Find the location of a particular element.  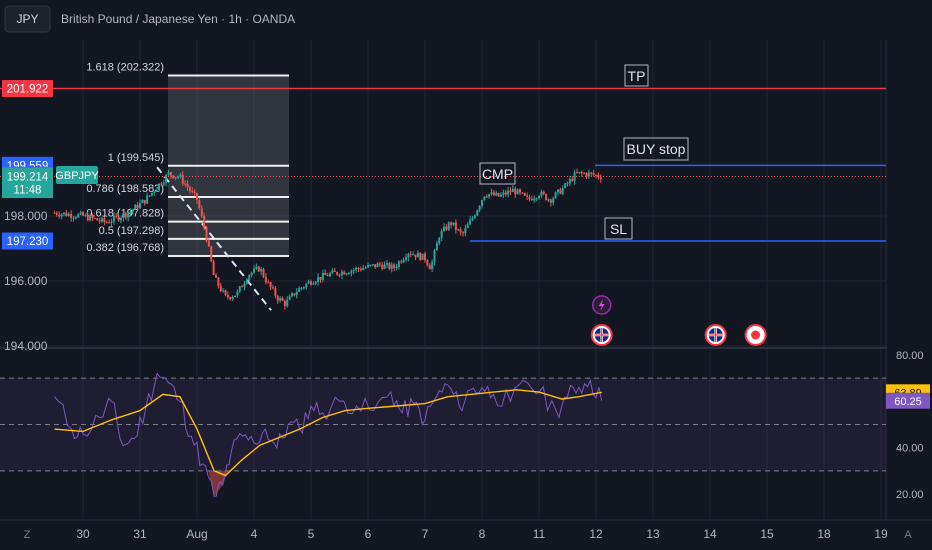

buy-stop-label: BUY stop is located at coordinates (656, 149).